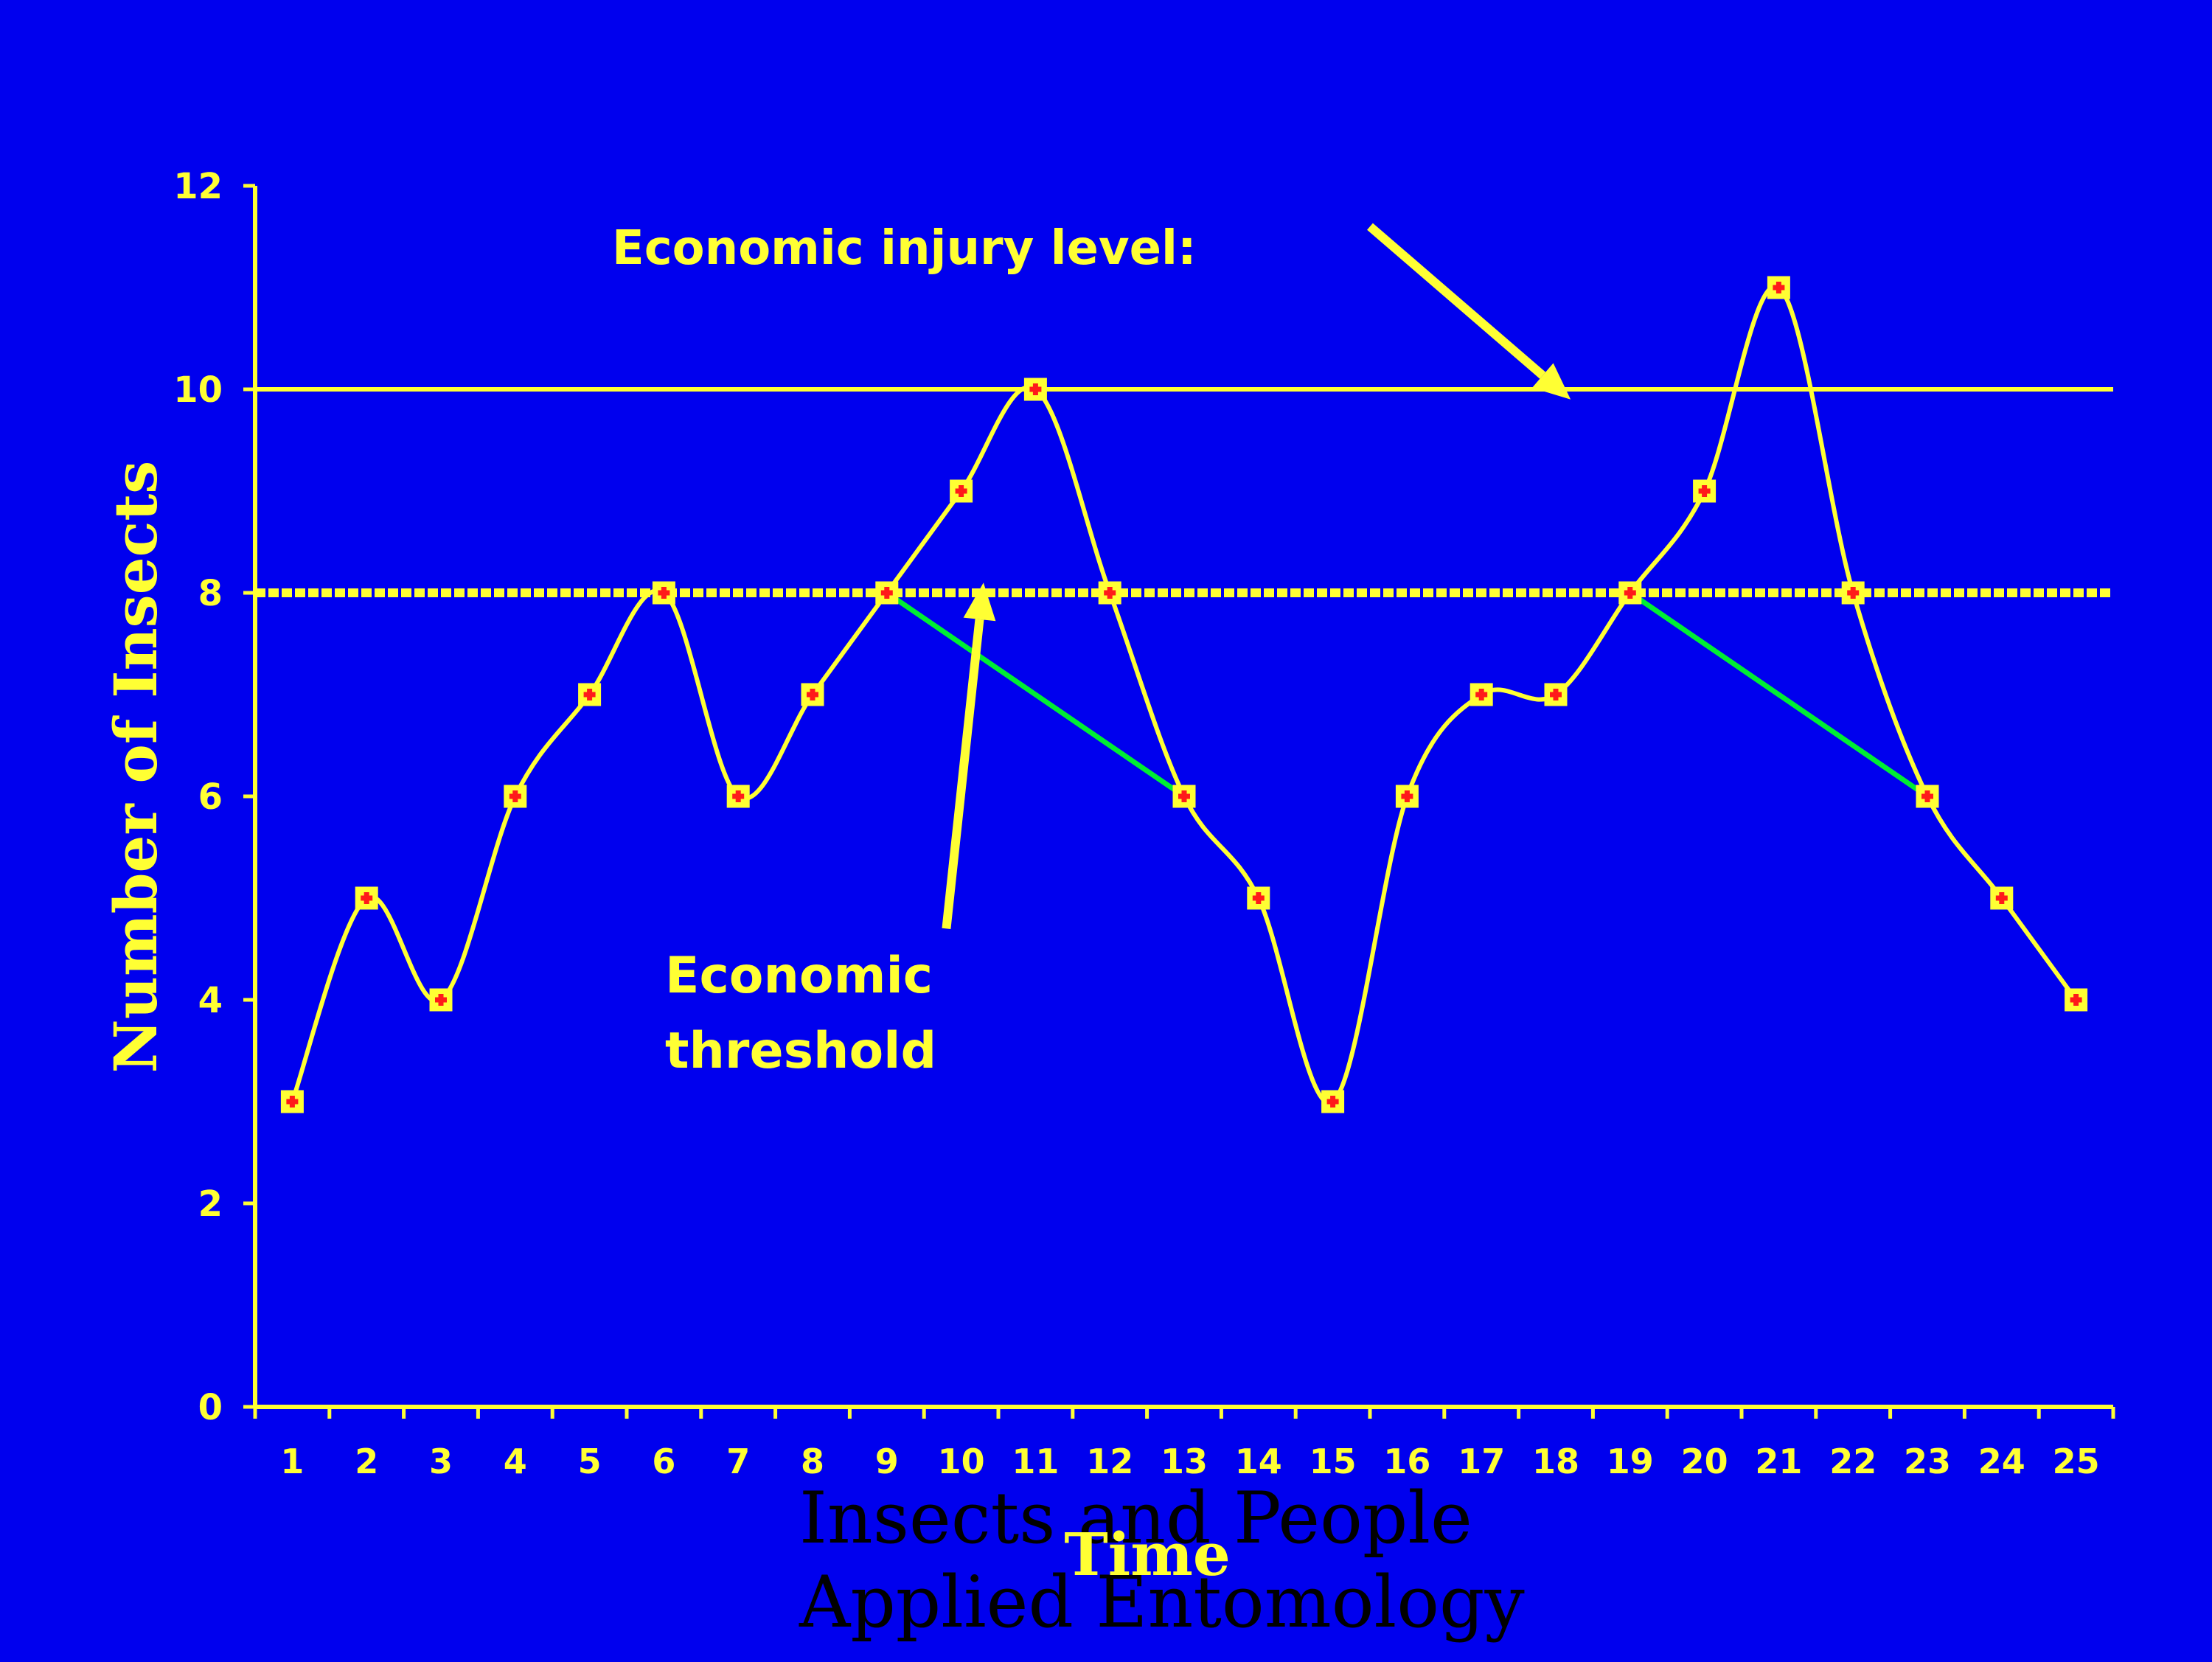  Describe the element at coordinates (1406, 1461) in the screenshot. I see `x-tick-label: 16` at that location.